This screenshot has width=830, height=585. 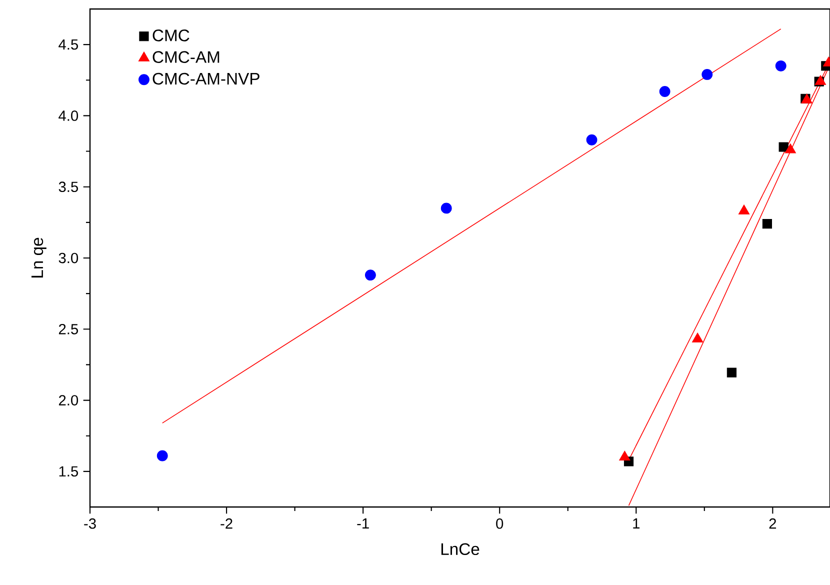 I want to click on x-tick-label: -1, so click(x=363, y=523).